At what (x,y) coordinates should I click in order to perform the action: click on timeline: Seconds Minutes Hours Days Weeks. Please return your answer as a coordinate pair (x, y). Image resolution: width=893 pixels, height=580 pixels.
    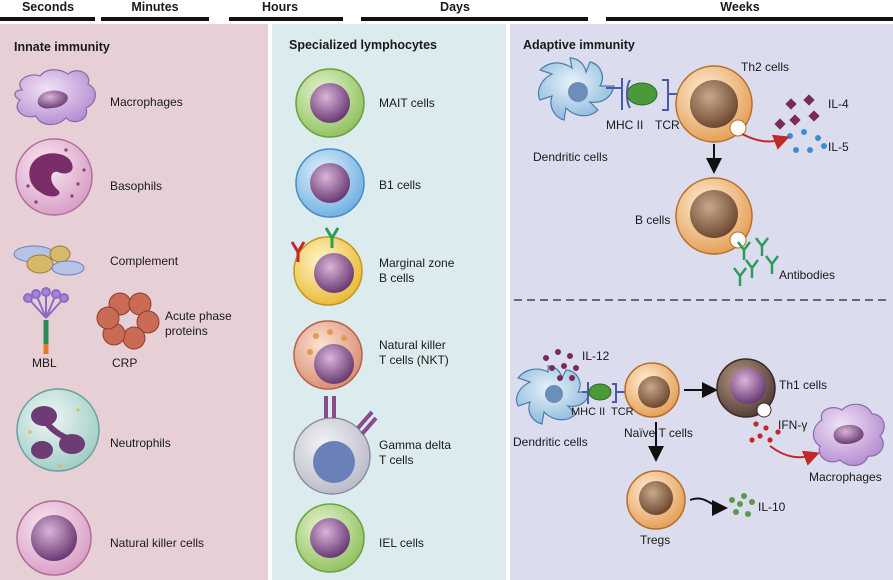
    Looking at the image, I should click on (446, 12).